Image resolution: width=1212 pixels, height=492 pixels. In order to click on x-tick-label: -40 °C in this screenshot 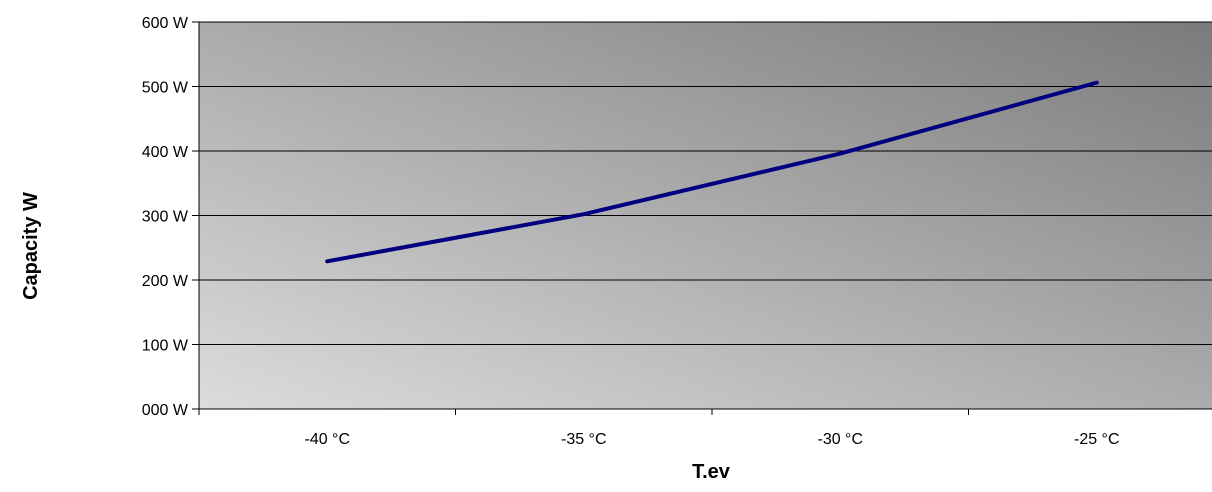, I will do `click(327, 439)`.